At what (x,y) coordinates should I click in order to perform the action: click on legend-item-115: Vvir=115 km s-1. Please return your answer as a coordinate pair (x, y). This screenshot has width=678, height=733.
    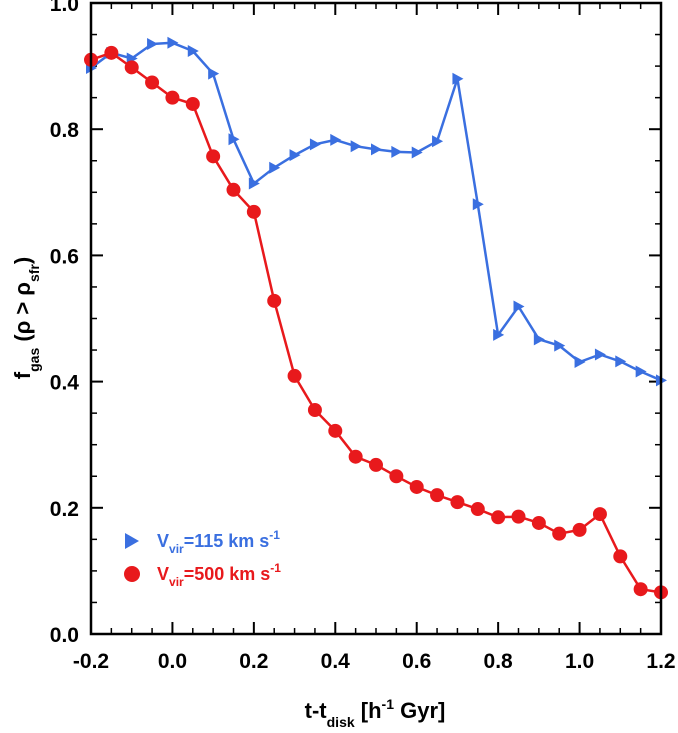
    Looking at the image, I should click on (202, 542).